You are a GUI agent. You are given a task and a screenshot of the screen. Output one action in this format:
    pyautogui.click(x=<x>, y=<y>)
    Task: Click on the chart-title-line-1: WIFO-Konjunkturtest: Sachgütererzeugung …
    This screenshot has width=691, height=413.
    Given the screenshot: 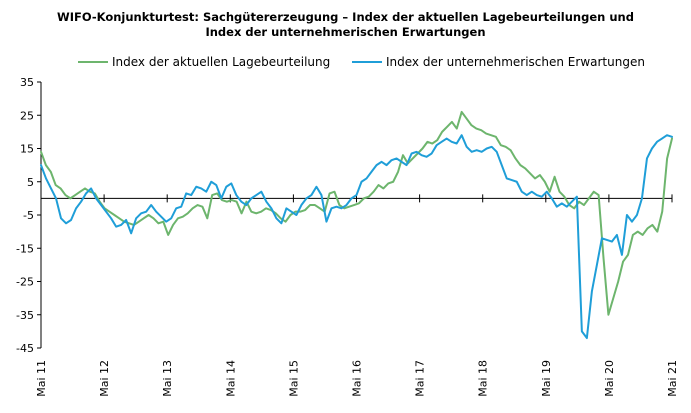 What is the action you would take?
    pyautogui.click(x=345, y=17)
    